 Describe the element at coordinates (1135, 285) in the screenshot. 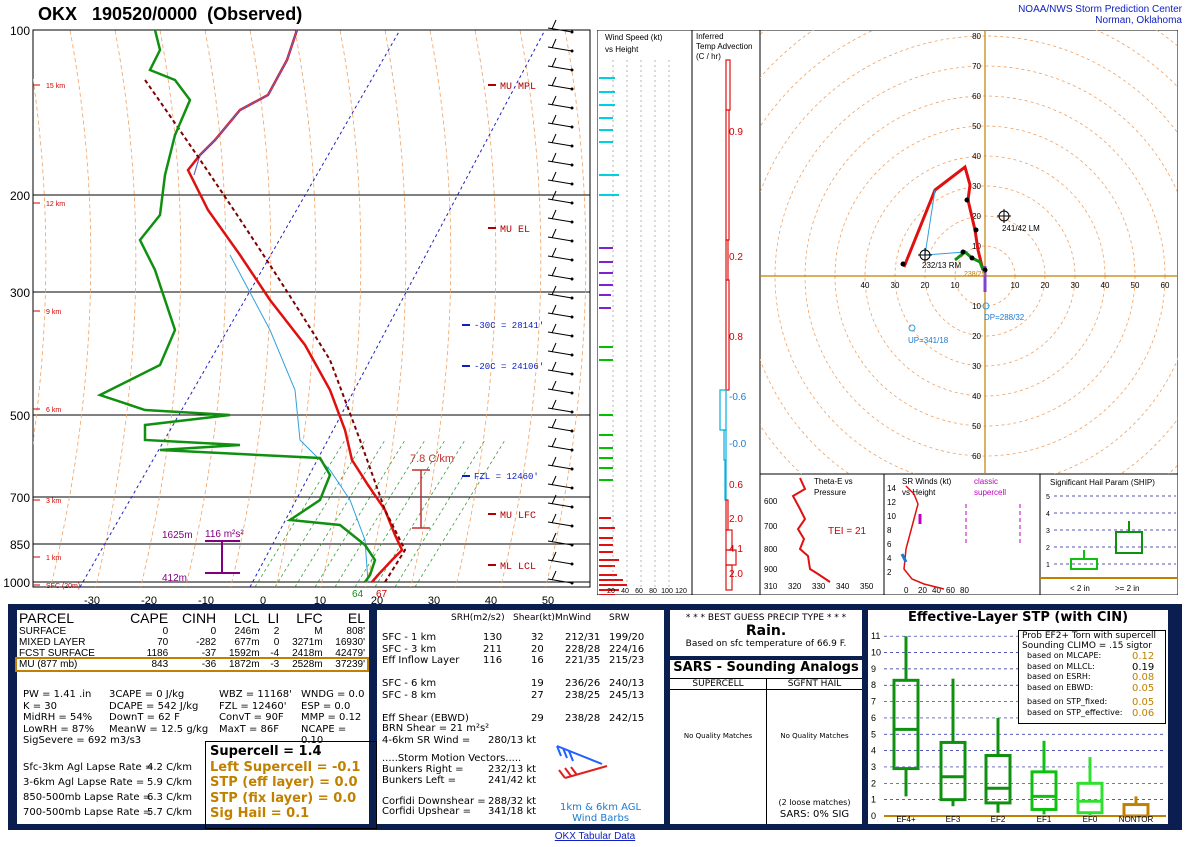

I see `hodo-x-tick: 50` at that location.